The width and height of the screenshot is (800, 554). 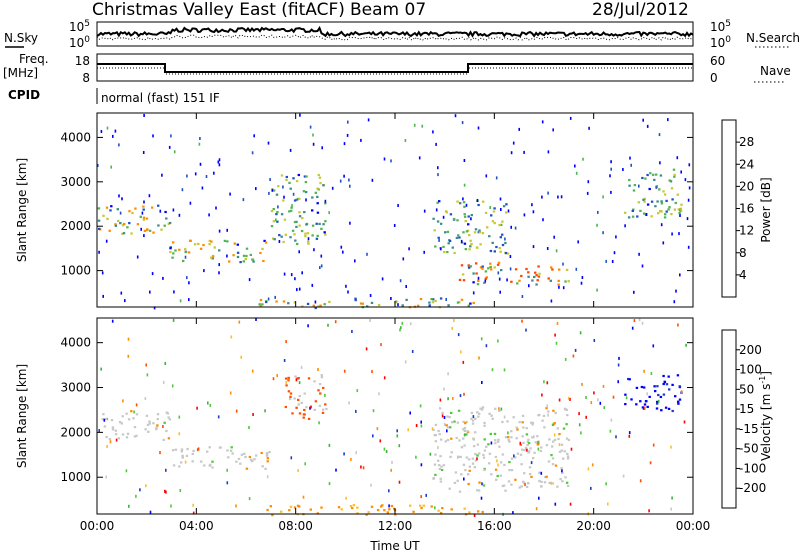 I want to click on nave-tick-high: 60, so click(x=717, y=61).